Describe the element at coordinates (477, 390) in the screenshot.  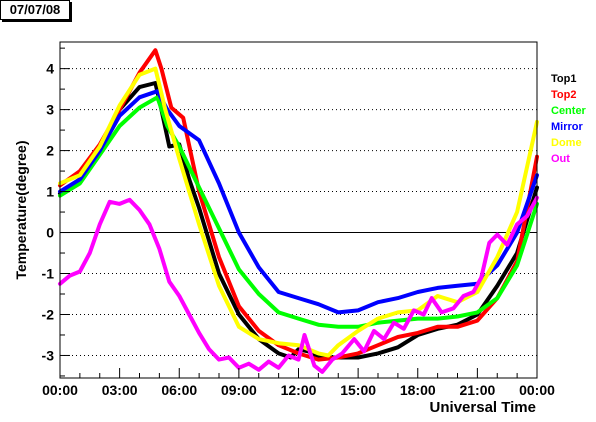
I see `x-tick-label: 21:00` at that location.